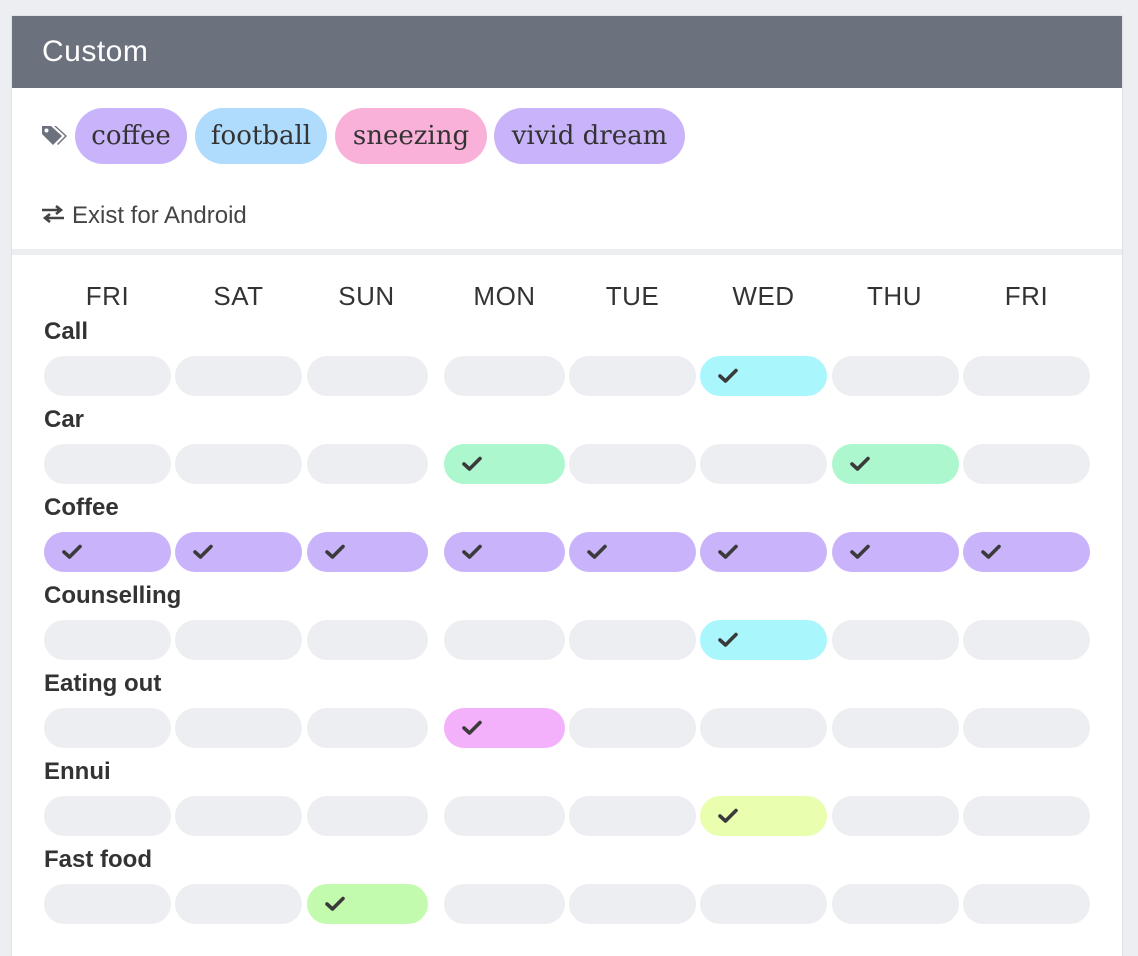 Image resolution: width=1138 pixels, height=956 pixels. I want to click on tag-sneezing: sneezing, so click(411, 136).